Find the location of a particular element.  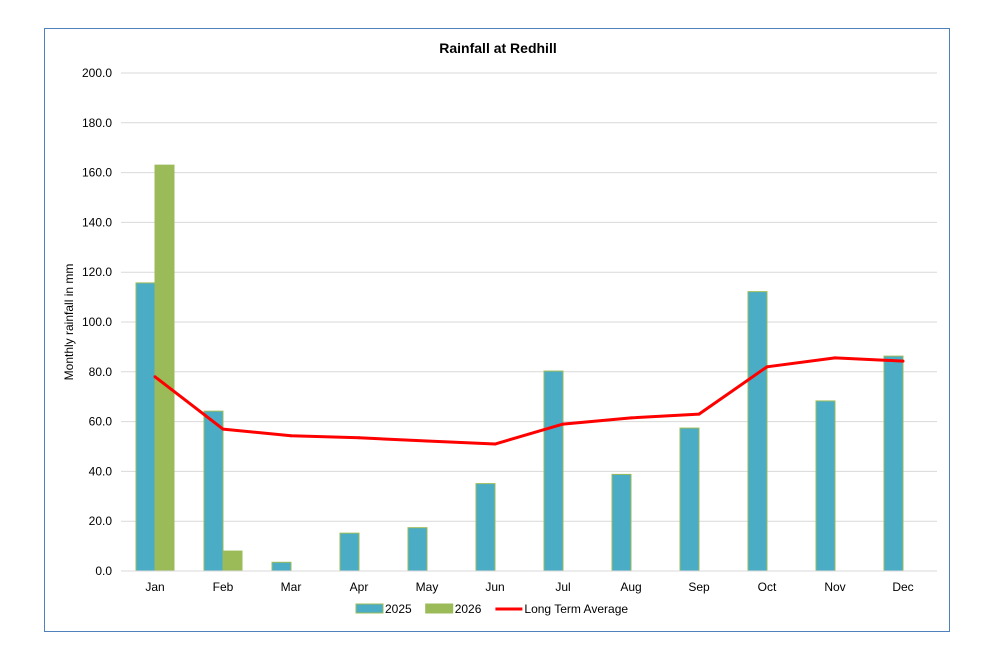

legend-label: 2025 is located at coordinates (398, 609).